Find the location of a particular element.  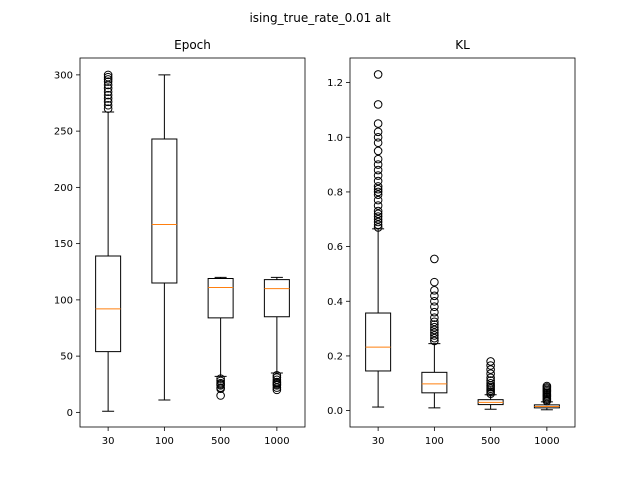

figure-title: ising_true_rate_0.01 alt is located at coordinates (319, 18).